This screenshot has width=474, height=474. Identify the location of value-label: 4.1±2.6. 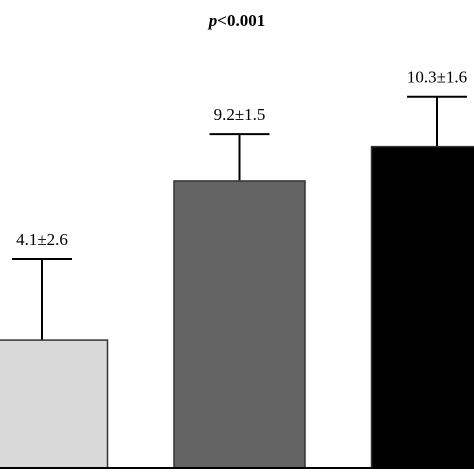
(42, 239).